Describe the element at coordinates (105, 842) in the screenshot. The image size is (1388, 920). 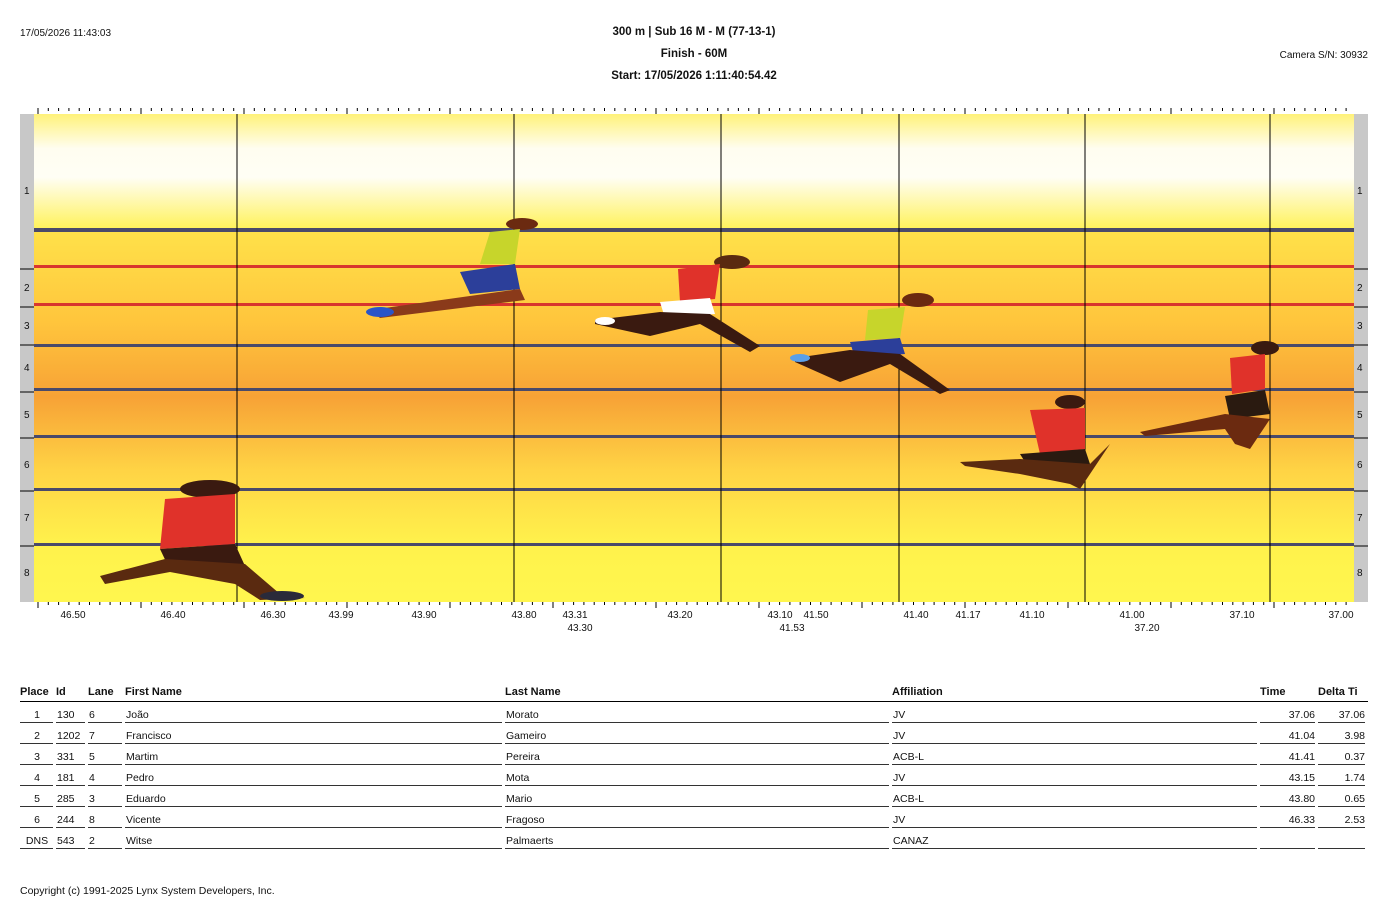
I see `cell-text-lane: 2` at that location.